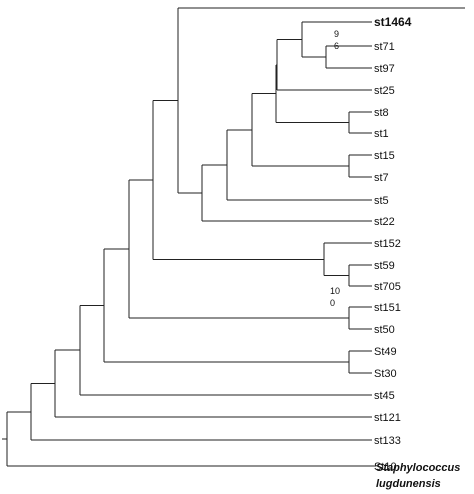 This screenshot has width=474, height=494. I want to click on leaf-label-st50: st50, so click(384, 330).